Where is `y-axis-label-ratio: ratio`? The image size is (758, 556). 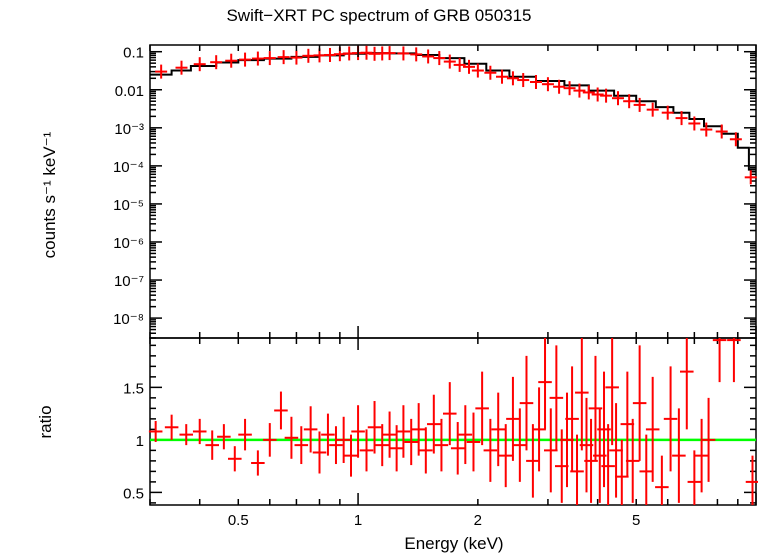
y-axis-label-ratio: ratio is located at coordinates (45, 422).